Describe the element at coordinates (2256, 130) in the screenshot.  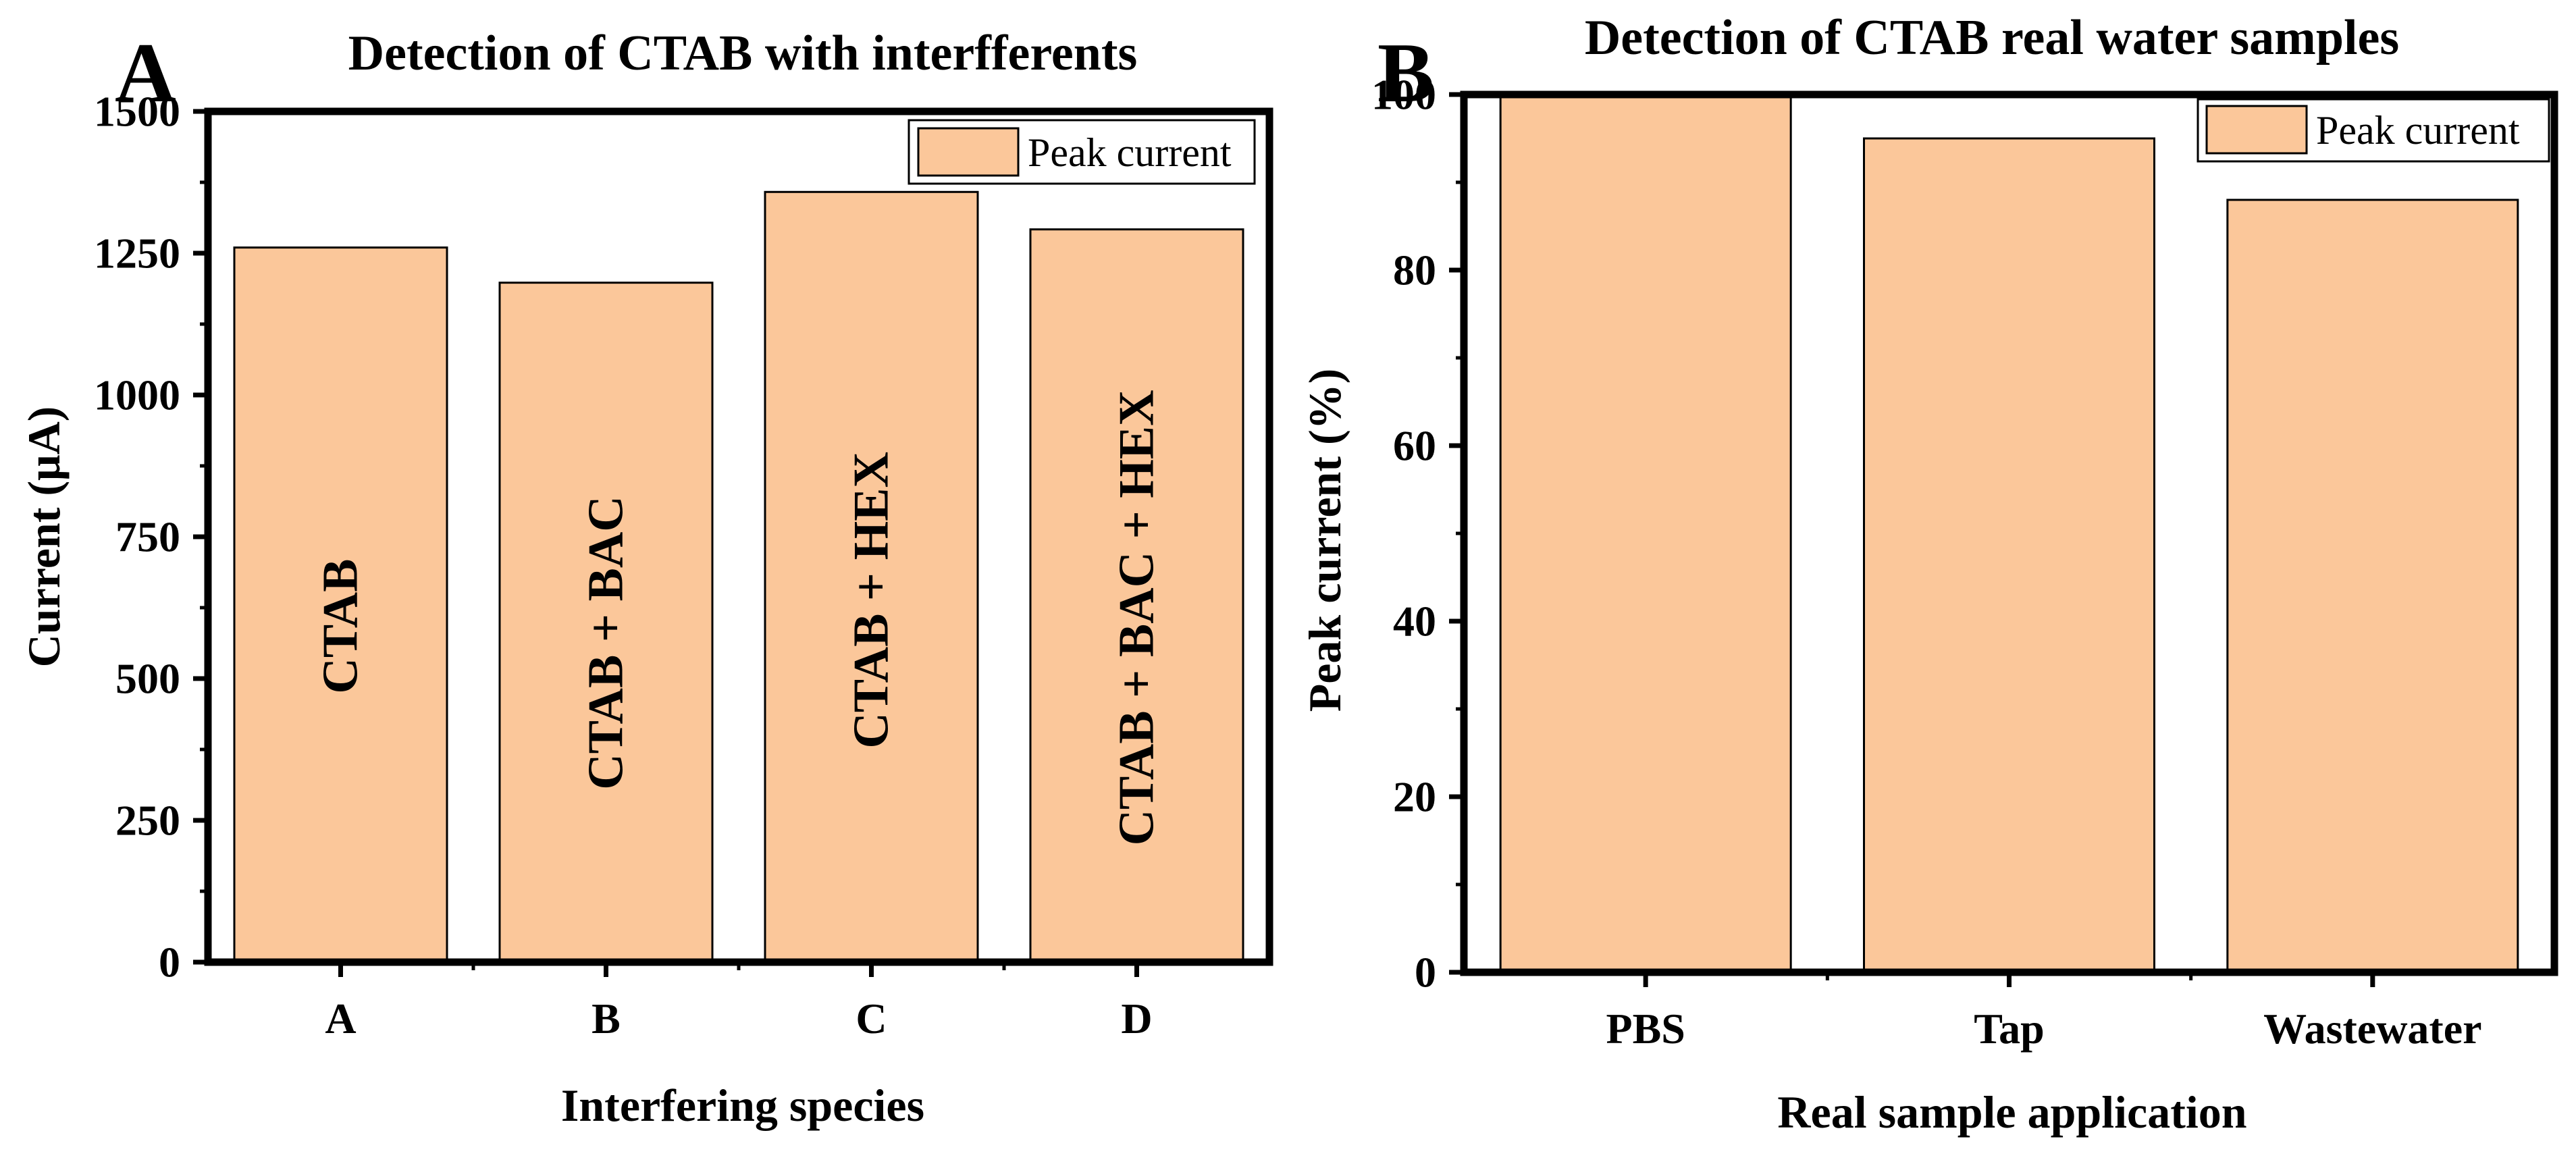
I see `panel-b-legend-swatch` at that location.